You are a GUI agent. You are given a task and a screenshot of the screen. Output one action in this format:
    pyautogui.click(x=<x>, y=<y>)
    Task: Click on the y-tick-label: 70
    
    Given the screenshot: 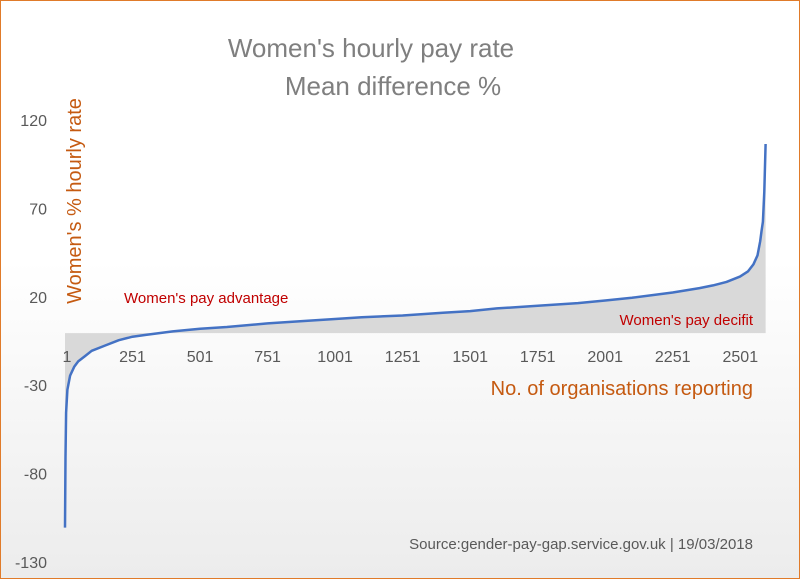 What is the action you would take?
    pyautogui.click(x=38, y=209)
    